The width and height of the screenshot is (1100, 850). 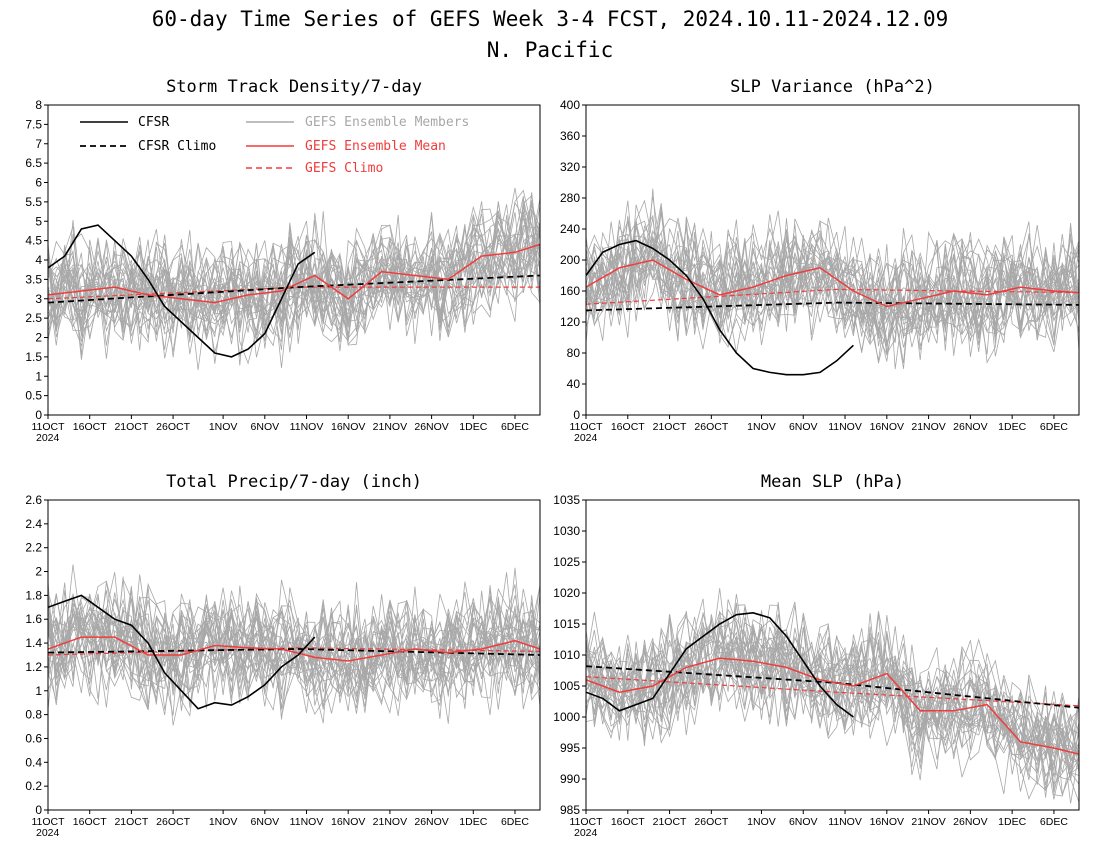 What do you see at coordinates (33, 762) in the screenshot?
I see `y-tick-label: 0.4` at bounding box center [33, 762].